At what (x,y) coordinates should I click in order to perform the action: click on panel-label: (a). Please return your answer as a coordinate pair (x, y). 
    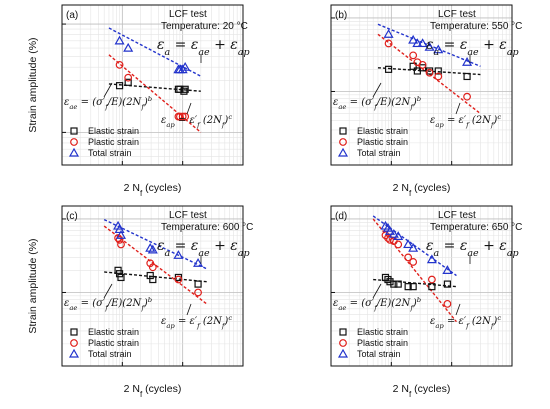
    Looking at the image, I should click on (72, 15).